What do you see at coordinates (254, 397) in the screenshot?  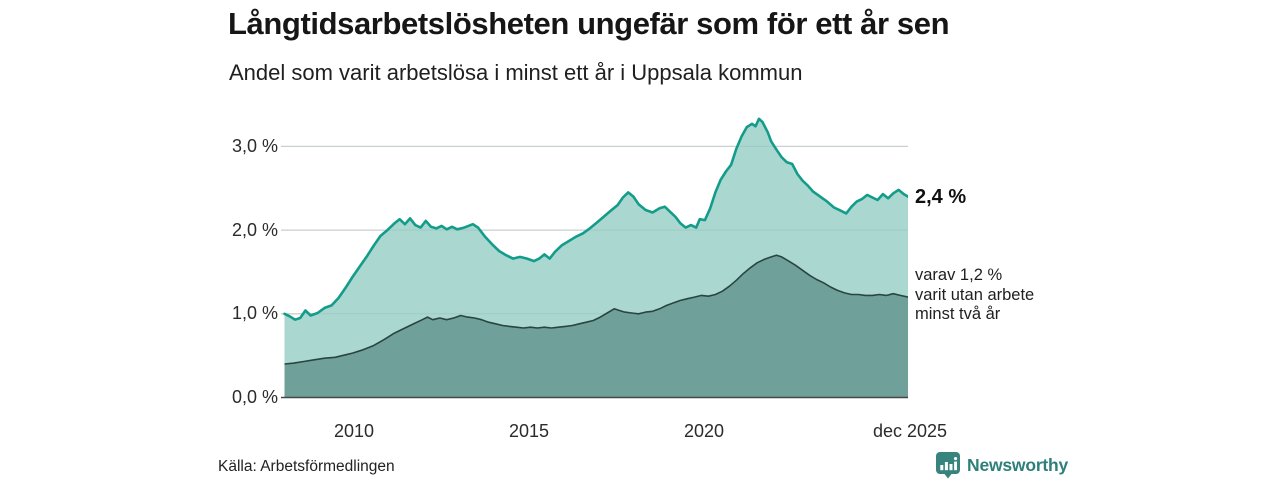 I see `y-tick-0: 0,0 %` at bounding box center [254, 397].